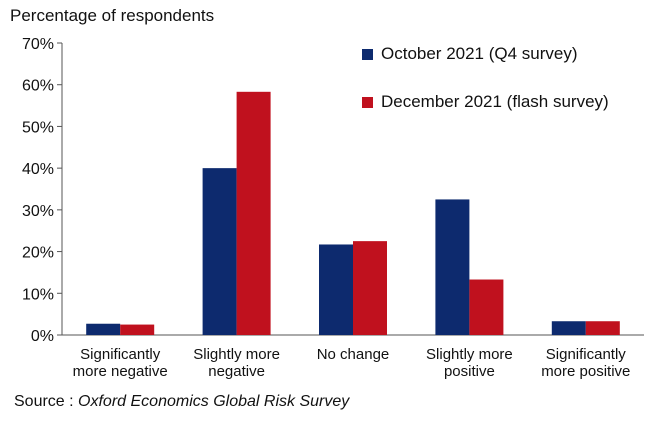 Image resolution: width=656 pixels, height=431 pixels. I want to click on source-prefix: Source :, so click(46, 401).